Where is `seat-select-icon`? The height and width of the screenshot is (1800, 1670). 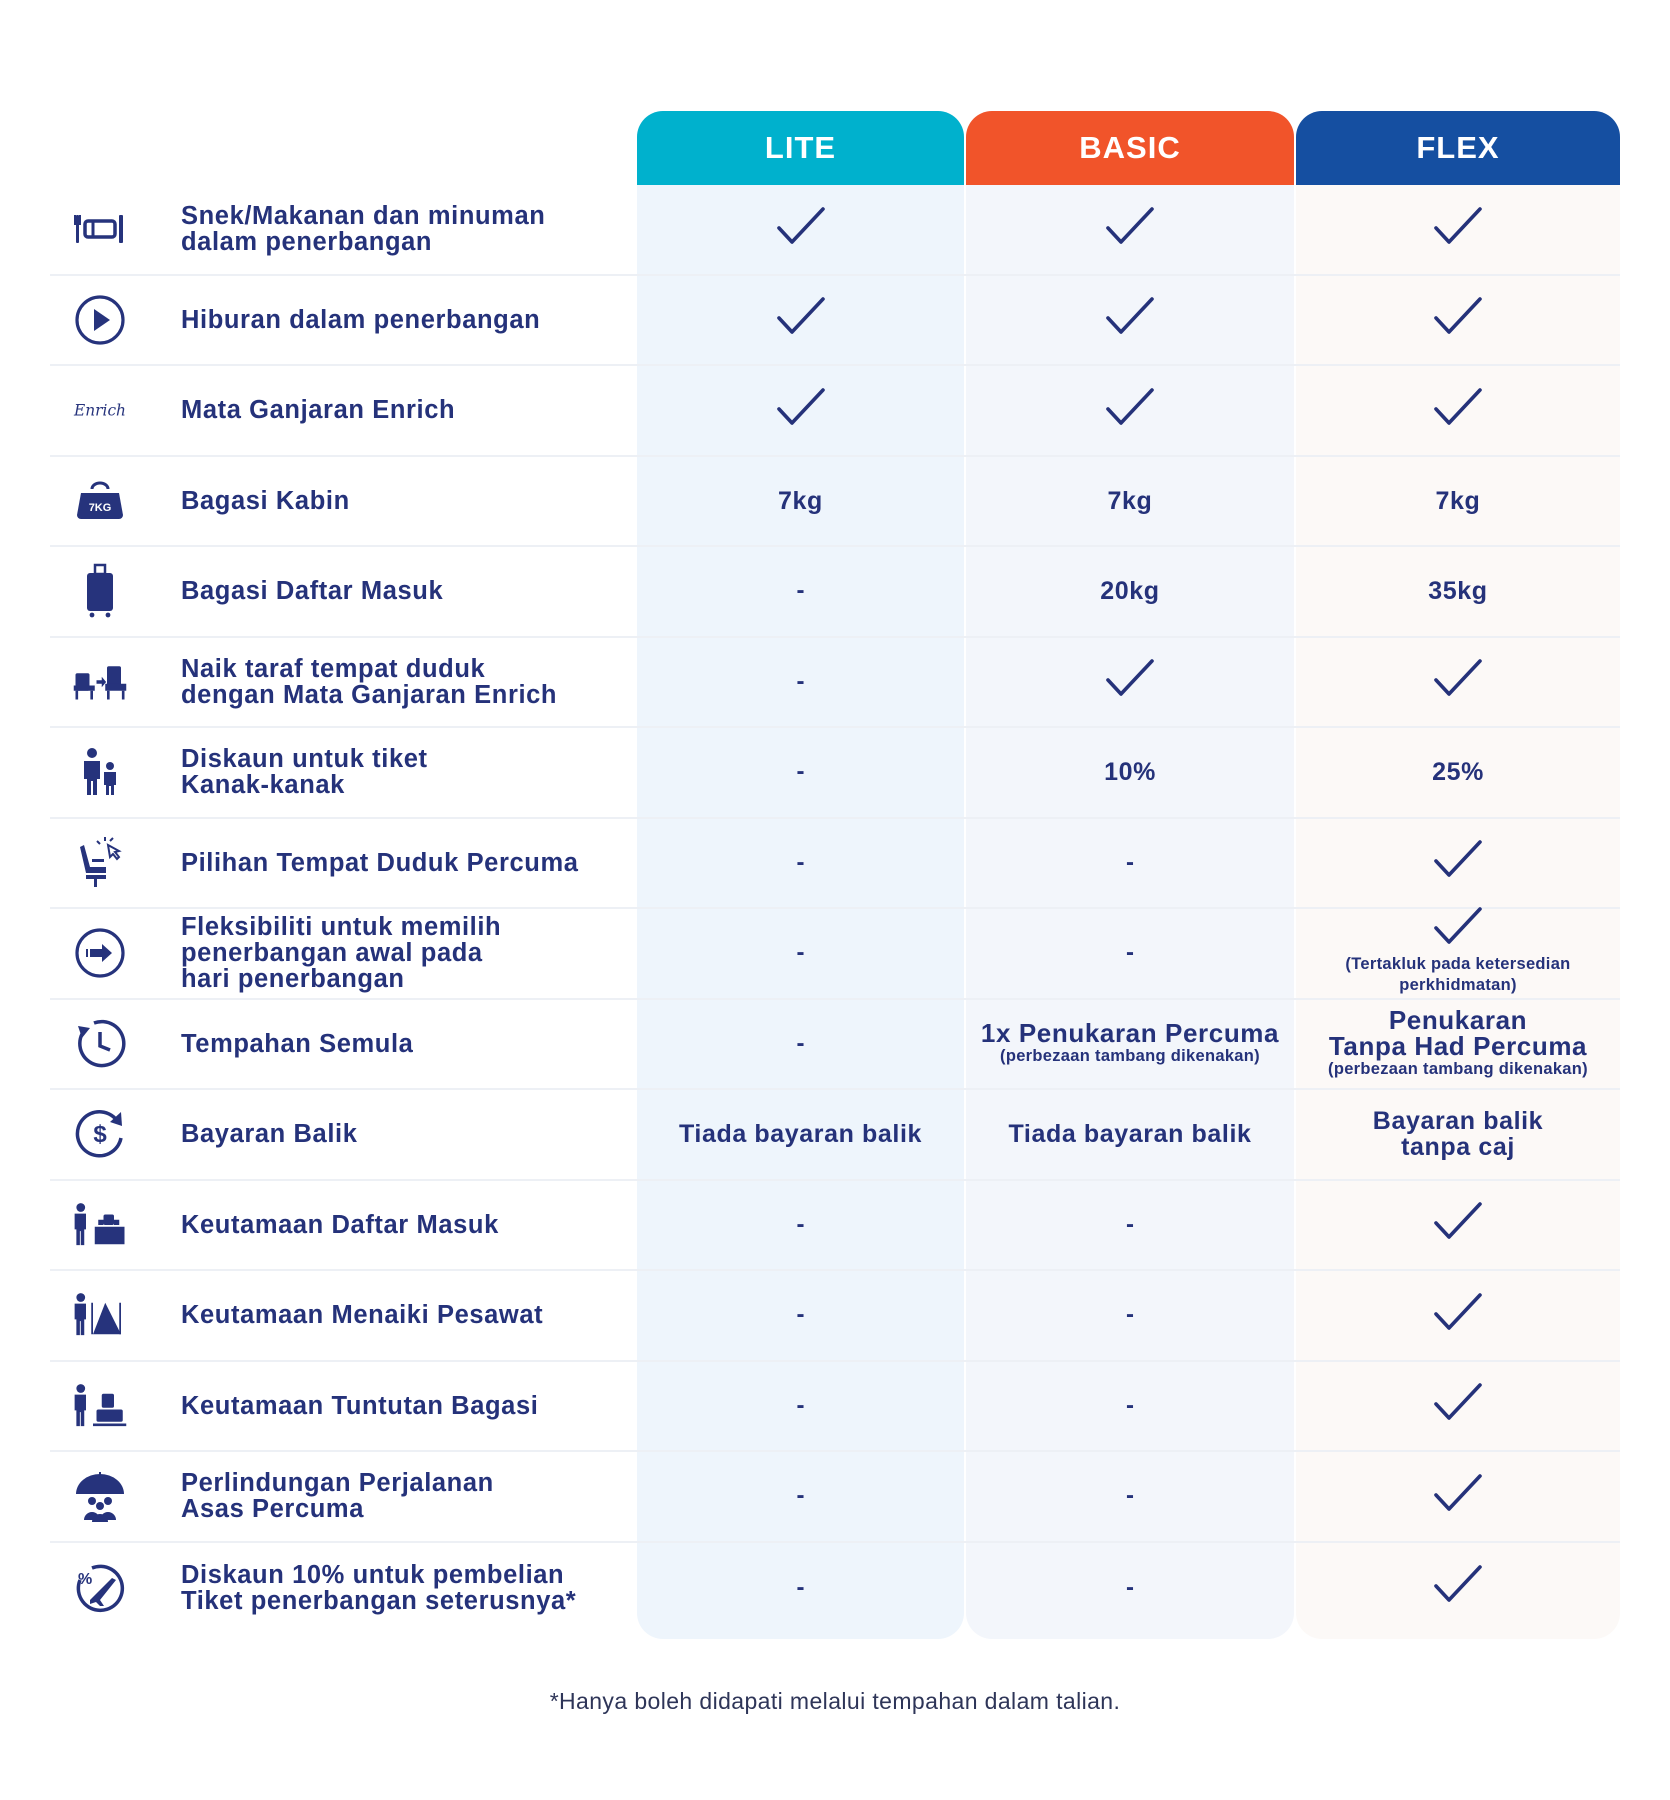
seat-select-icon is located at coordinates (100, 863).